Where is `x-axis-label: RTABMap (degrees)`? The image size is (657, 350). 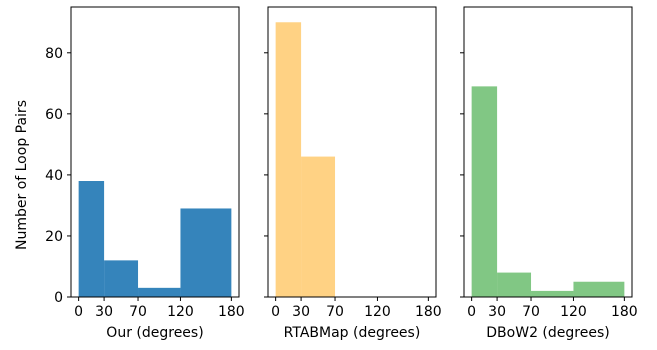 x-axis-label: RTABMap (degrees) is located at coordinates (352, 333).